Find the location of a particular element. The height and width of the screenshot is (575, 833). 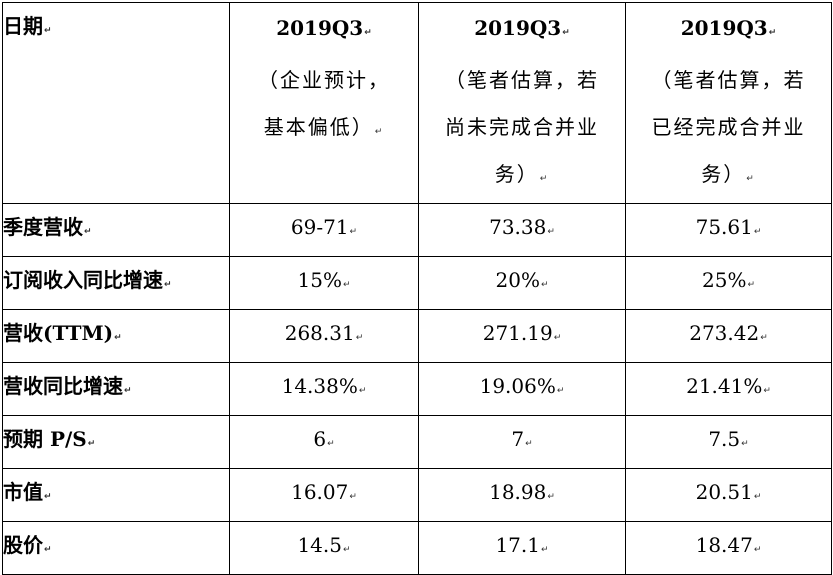

table-cell: 19.06%↵ is located at coordinates (522, 389).